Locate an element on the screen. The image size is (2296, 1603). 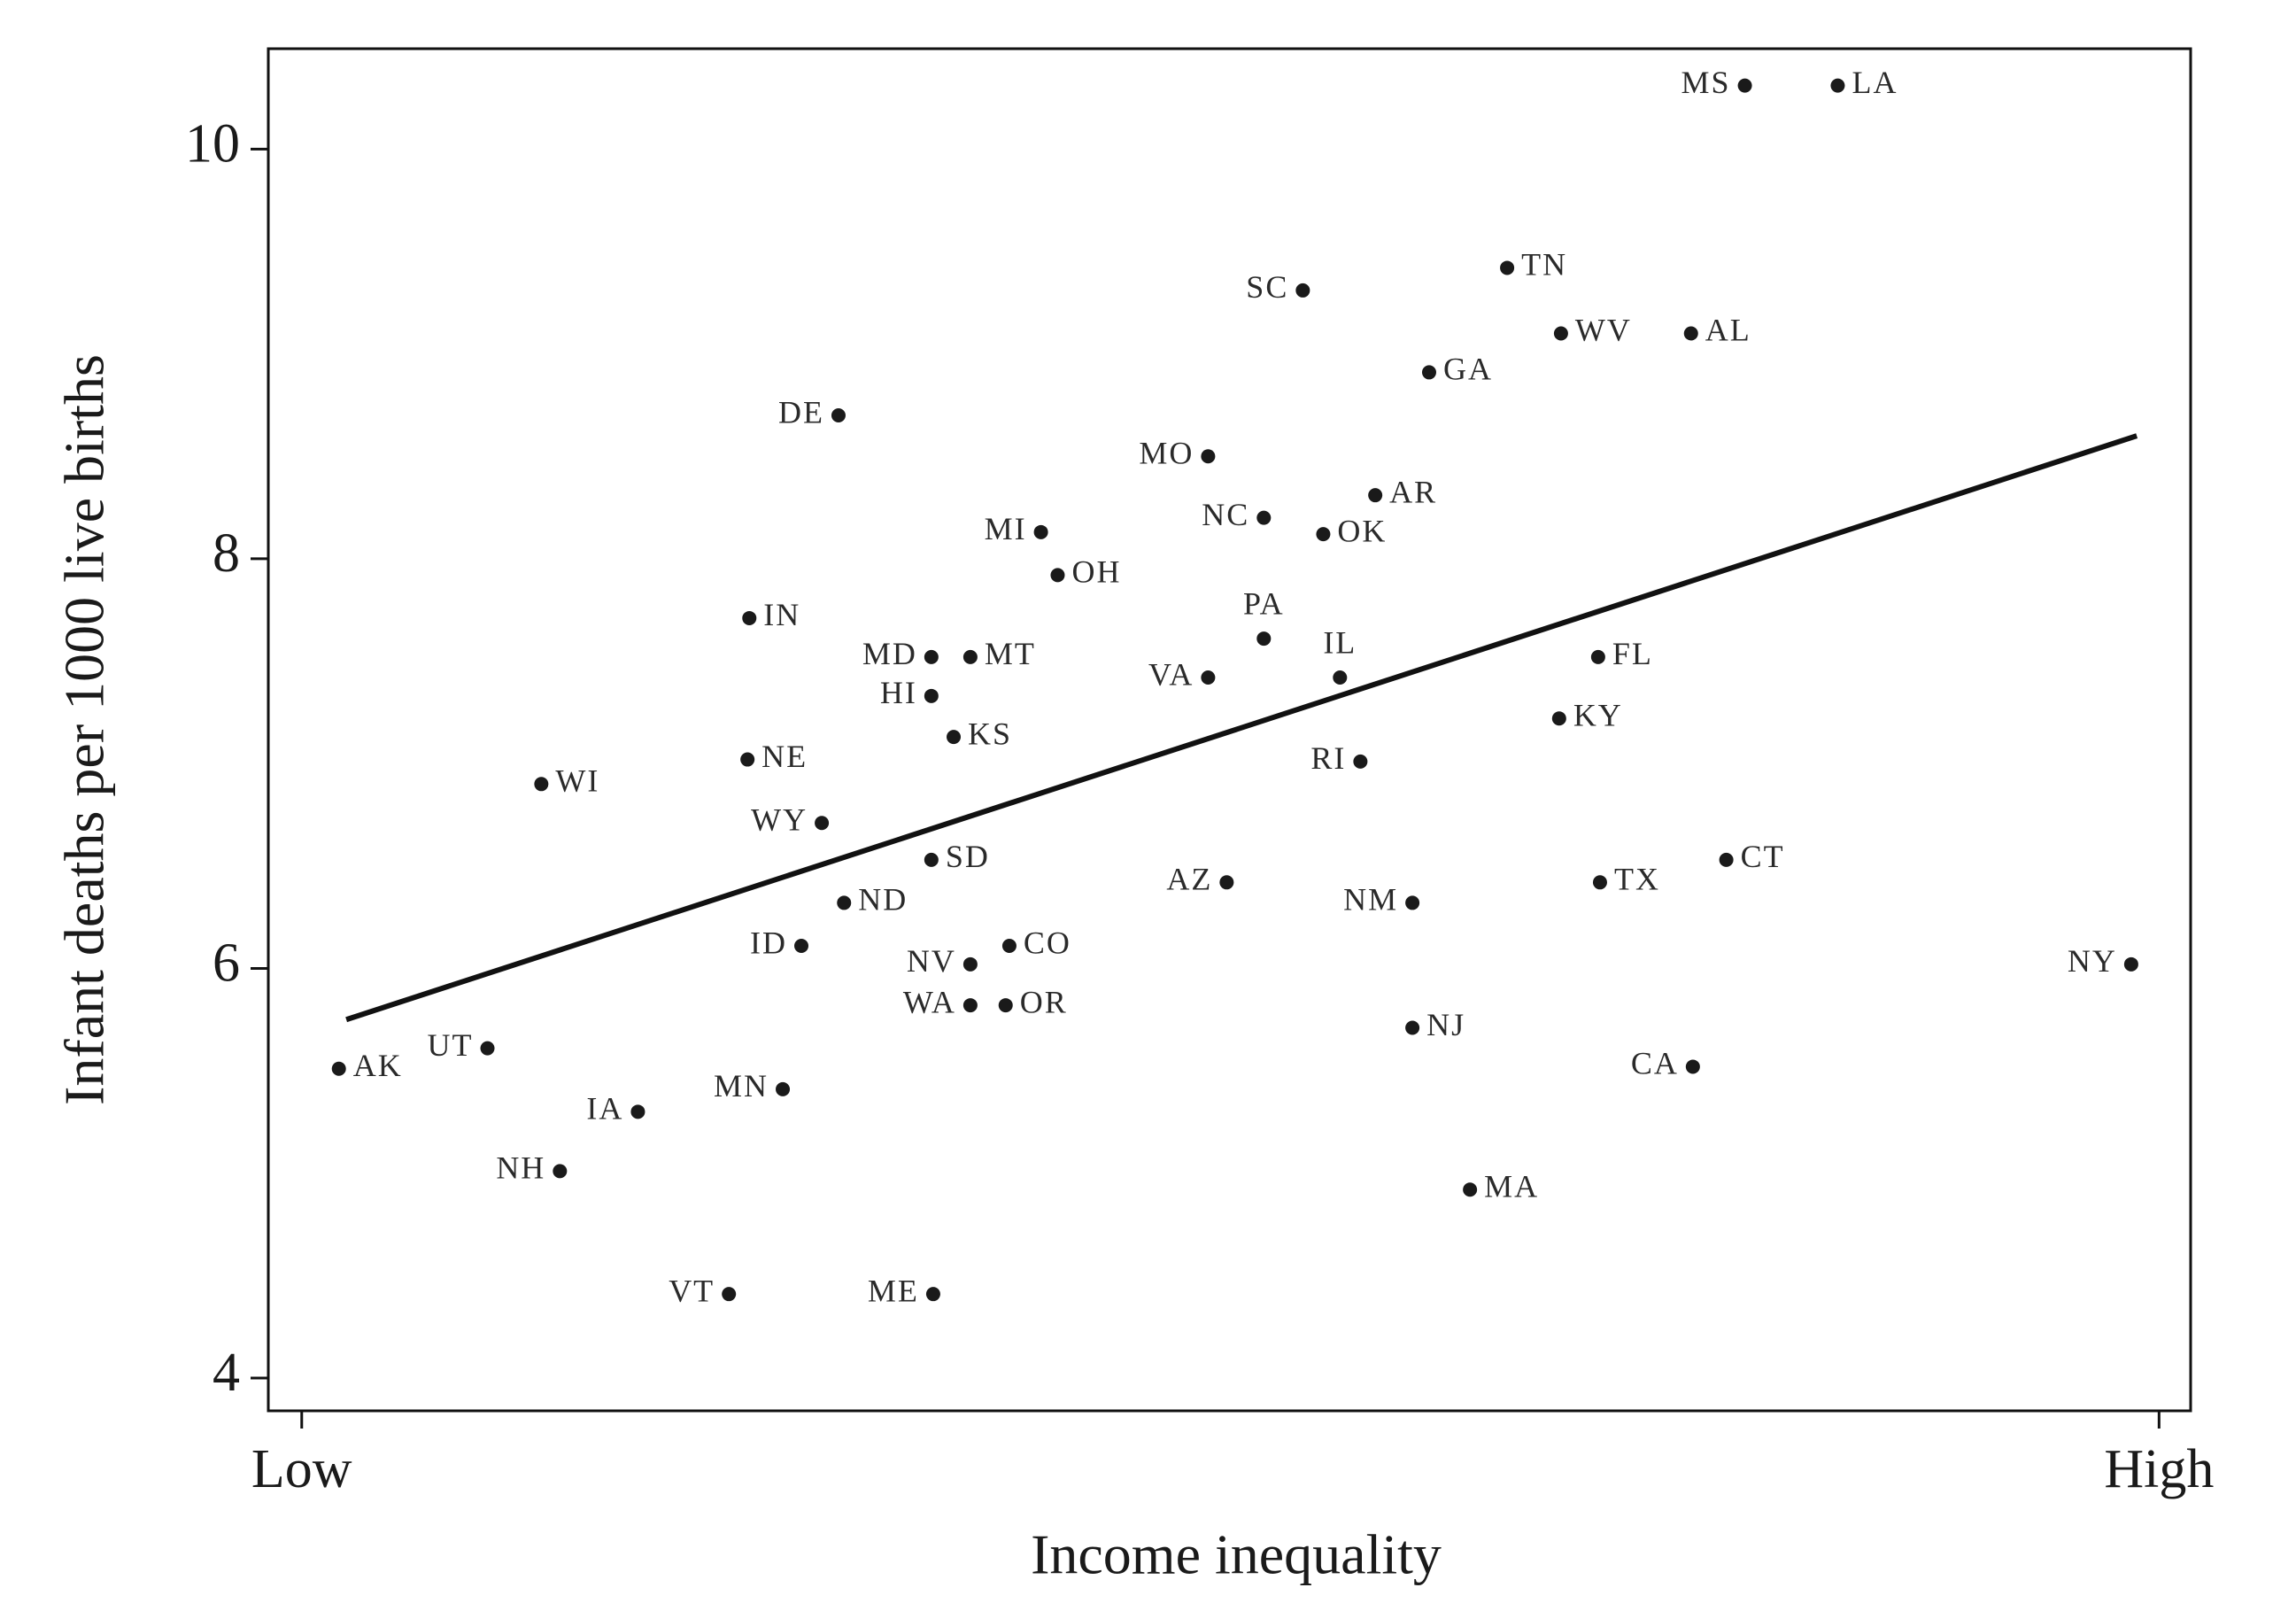
point-label: LA is located at coordinates (1874, 83).